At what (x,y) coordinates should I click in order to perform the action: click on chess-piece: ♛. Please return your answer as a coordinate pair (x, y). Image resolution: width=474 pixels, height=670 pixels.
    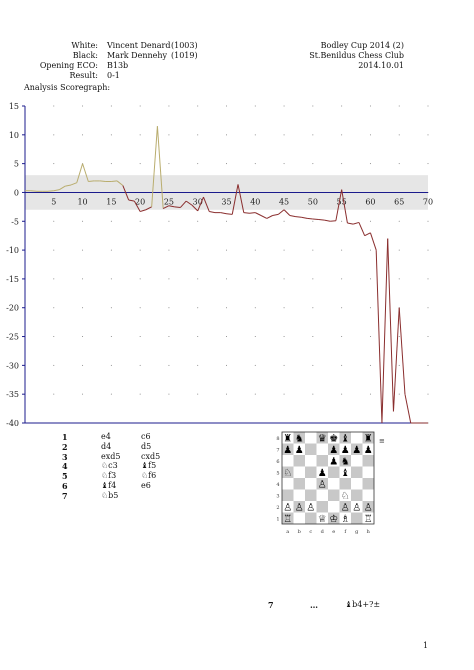
    Looking at the image, I should click on (322, 439).